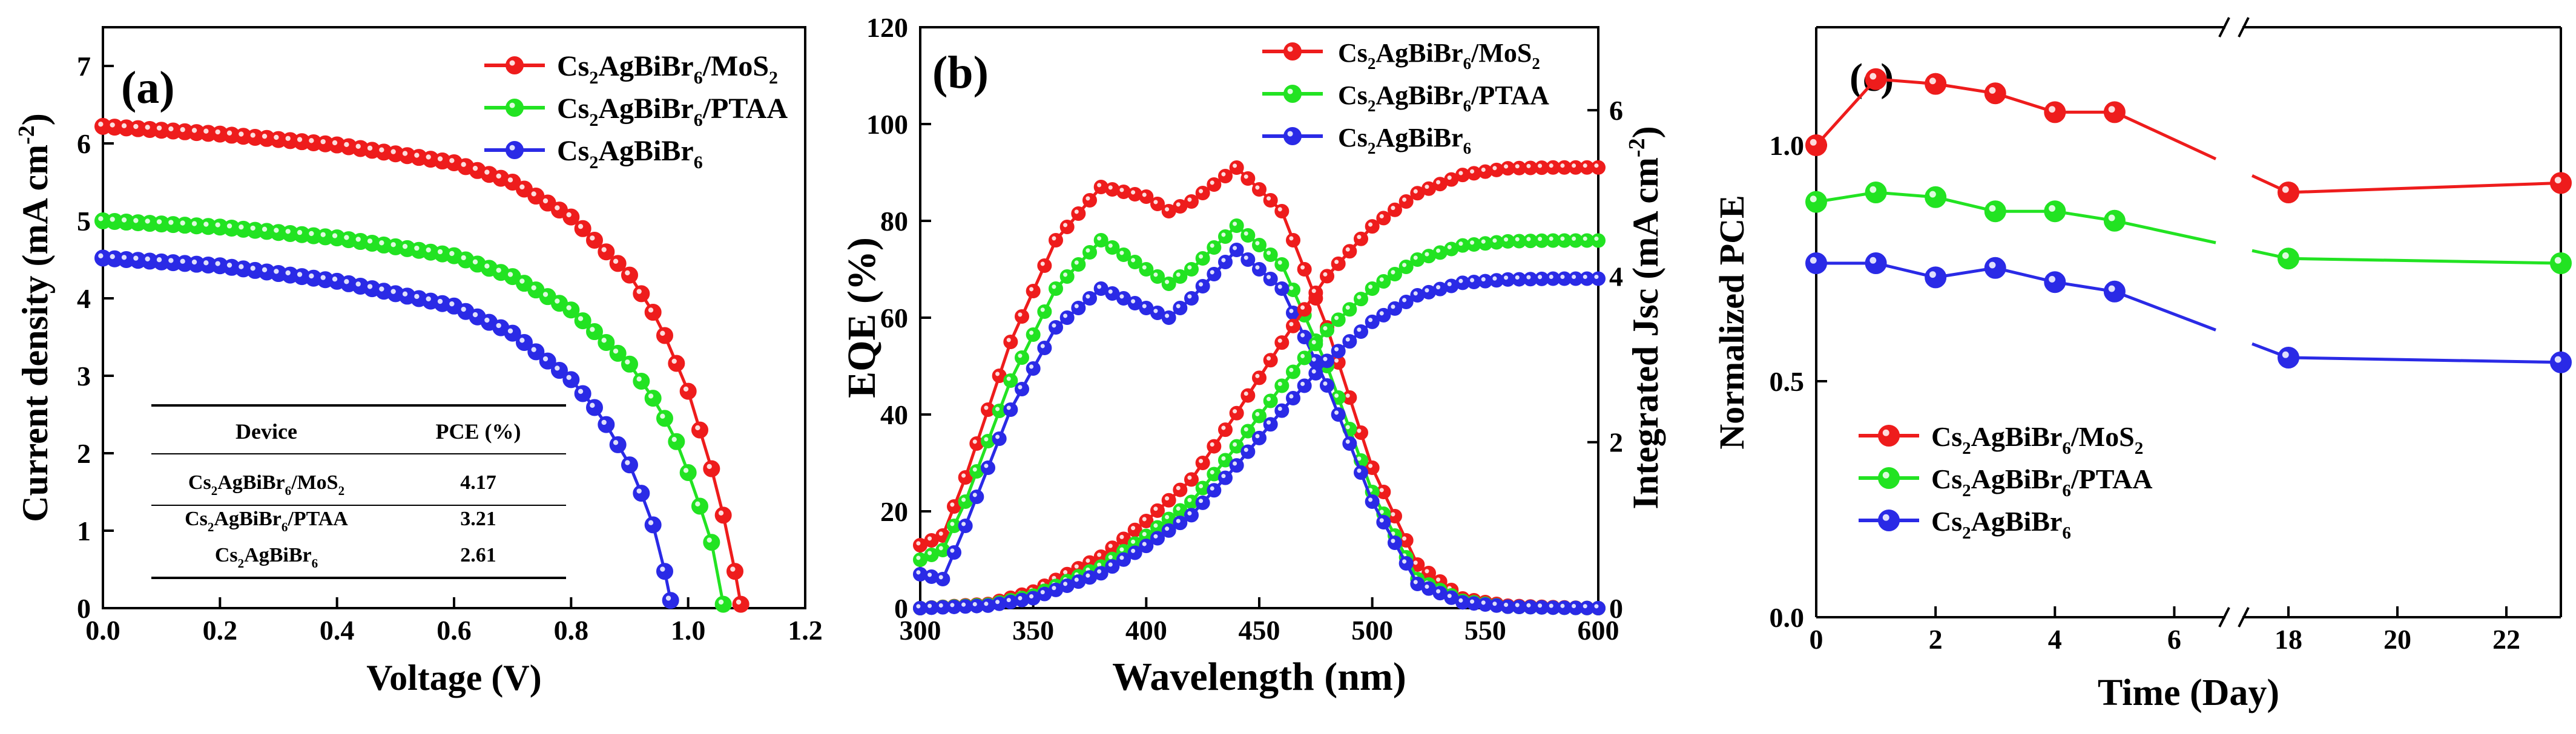  Describe the element at coordinates (317, 519) in the screenshot. I see `formula-layer: /PTAA` at that location.